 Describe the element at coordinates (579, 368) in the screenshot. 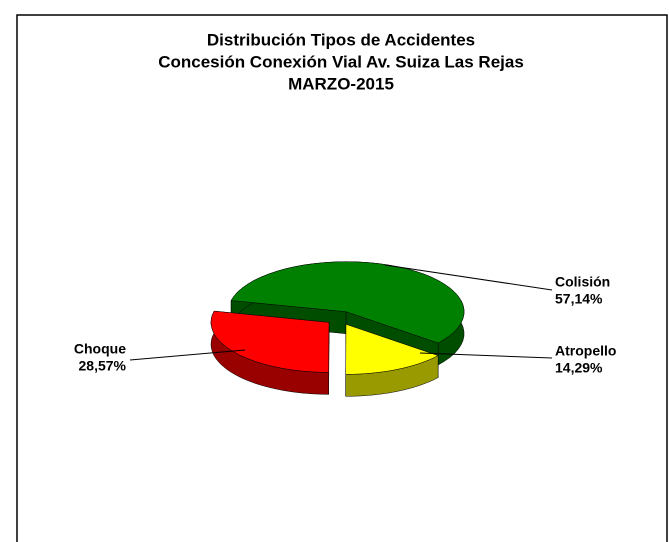

I see `value-label: 14,29%` at that location.